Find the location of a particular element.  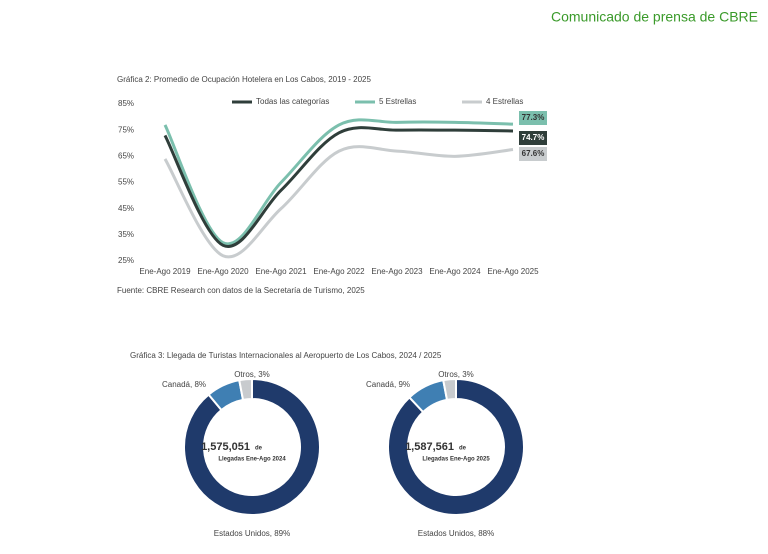

value-label: 67.6% is located at coordinates (533, 153).